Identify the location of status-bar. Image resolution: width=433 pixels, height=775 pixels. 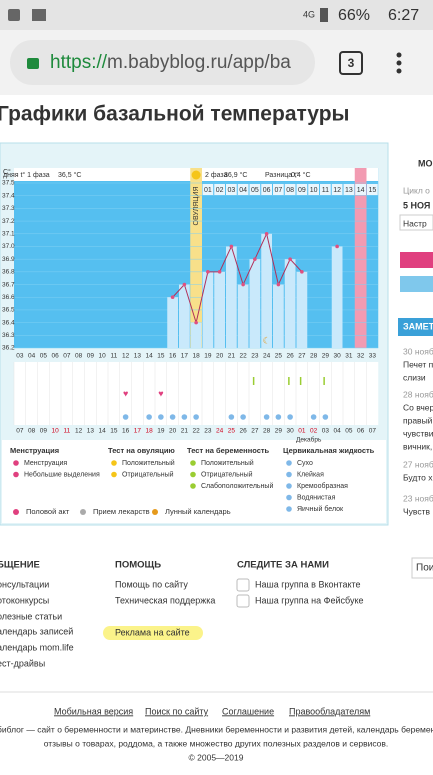
(216, 15).